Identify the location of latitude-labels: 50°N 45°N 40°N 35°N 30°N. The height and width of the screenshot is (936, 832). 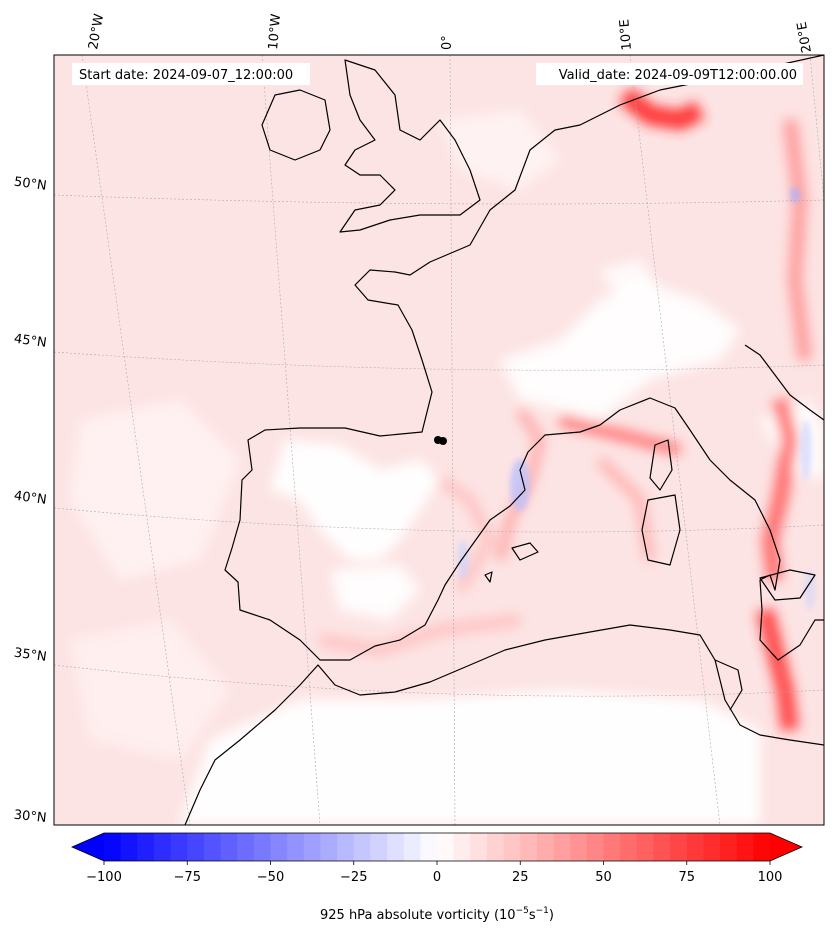
(30, 500).